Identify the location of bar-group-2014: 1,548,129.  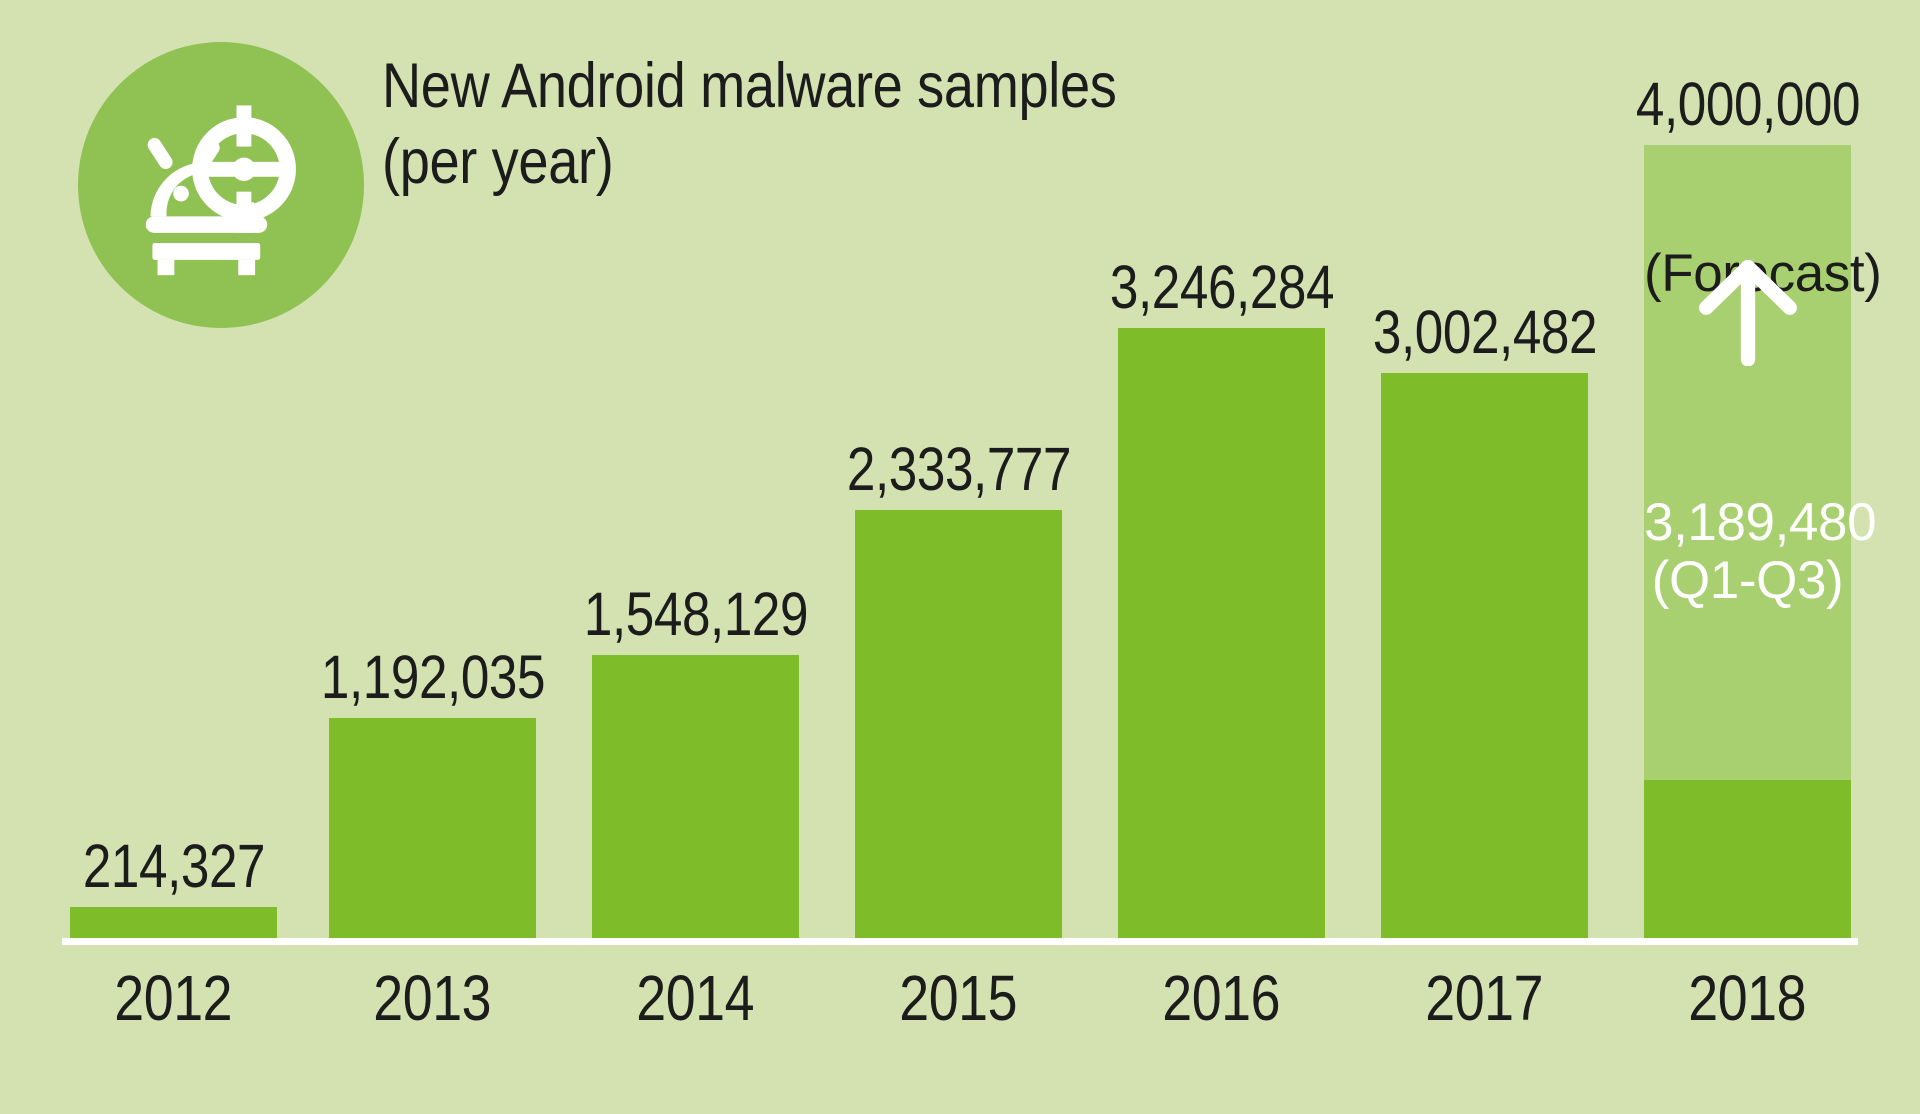
(695, 762).